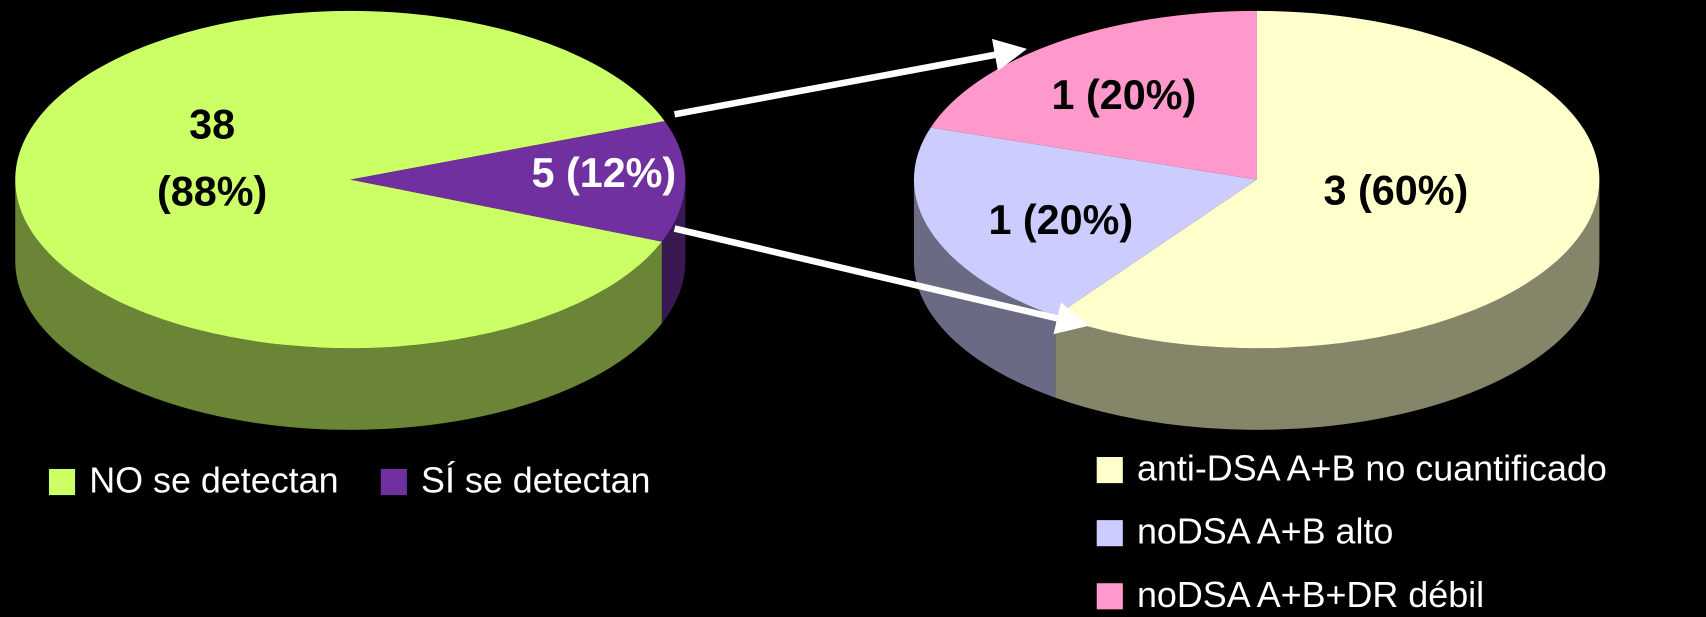  I want to click on data-label: (88%), so click(212, 192).